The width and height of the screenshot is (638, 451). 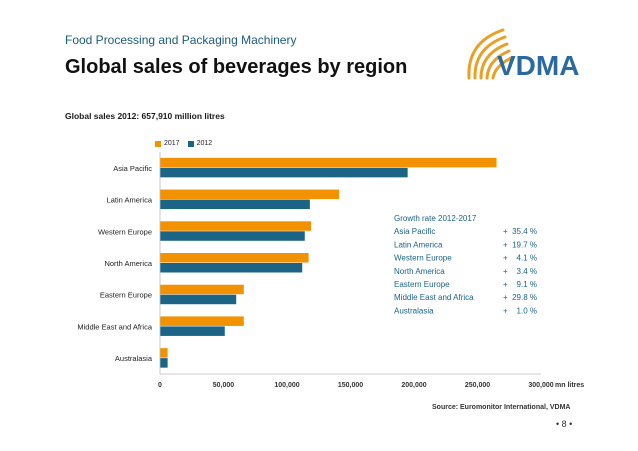 What do you see at coordinates (527, 271) in the screenshot?
I see `growth-value: 3.4 %` at bounding box center [527, 271].